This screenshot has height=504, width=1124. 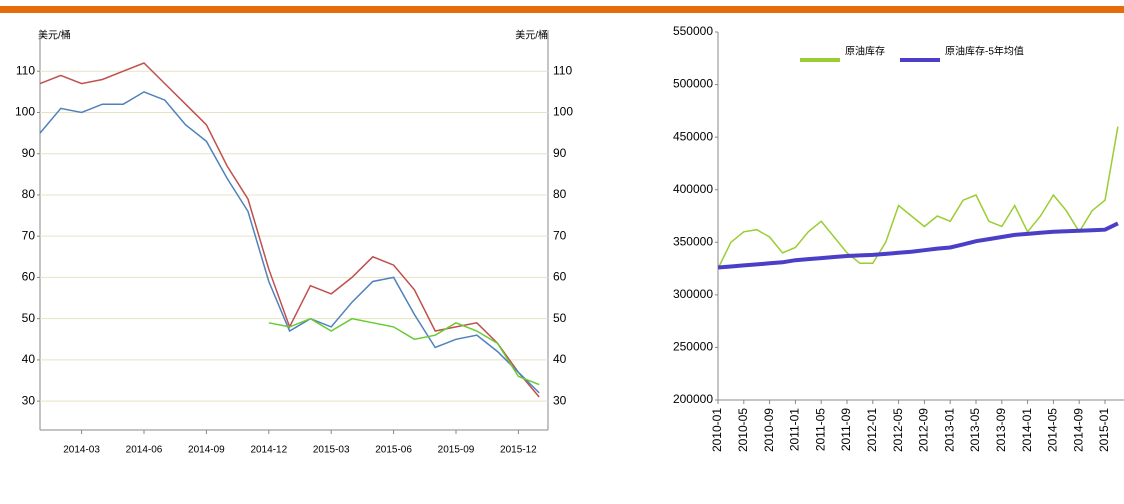 What do you see at coordinates (743, 430) in the screenshot?
I see `x-tick-label: 2010-05` at bounding box center [743, 430].